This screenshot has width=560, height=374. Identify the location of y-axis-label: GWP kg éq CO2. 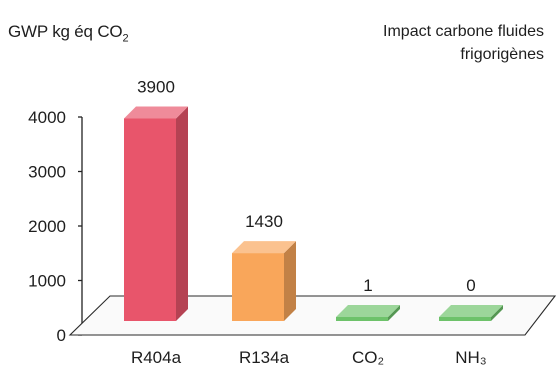
(68, 33).